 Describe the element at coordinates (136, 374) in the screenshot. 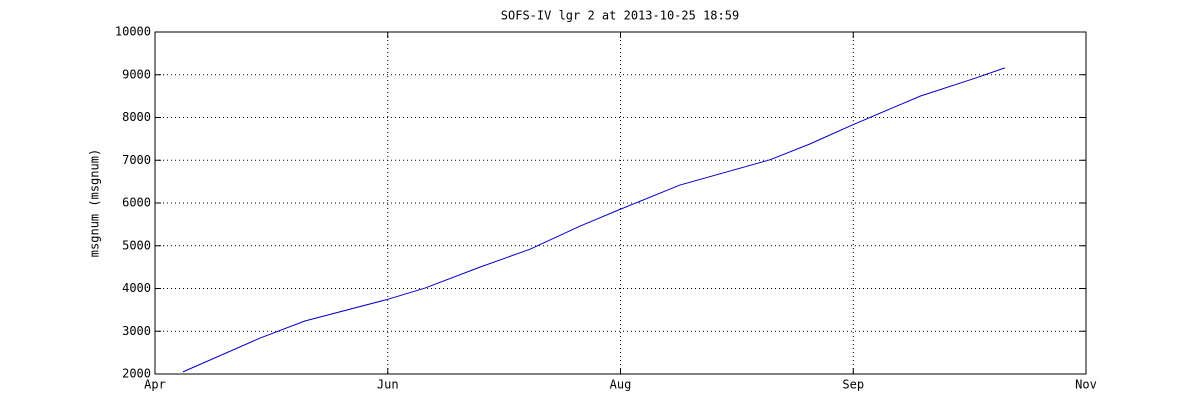

I see `y-tick-label: 2000` at that location.